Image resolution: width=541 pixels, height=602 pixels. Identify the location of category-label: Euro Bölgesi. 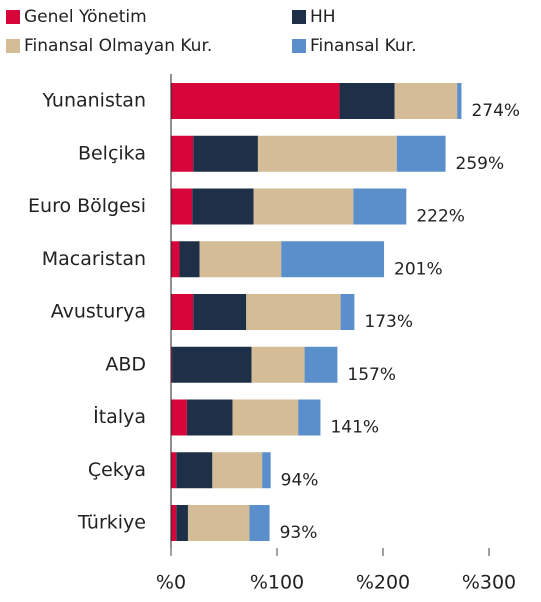
(87, 206).